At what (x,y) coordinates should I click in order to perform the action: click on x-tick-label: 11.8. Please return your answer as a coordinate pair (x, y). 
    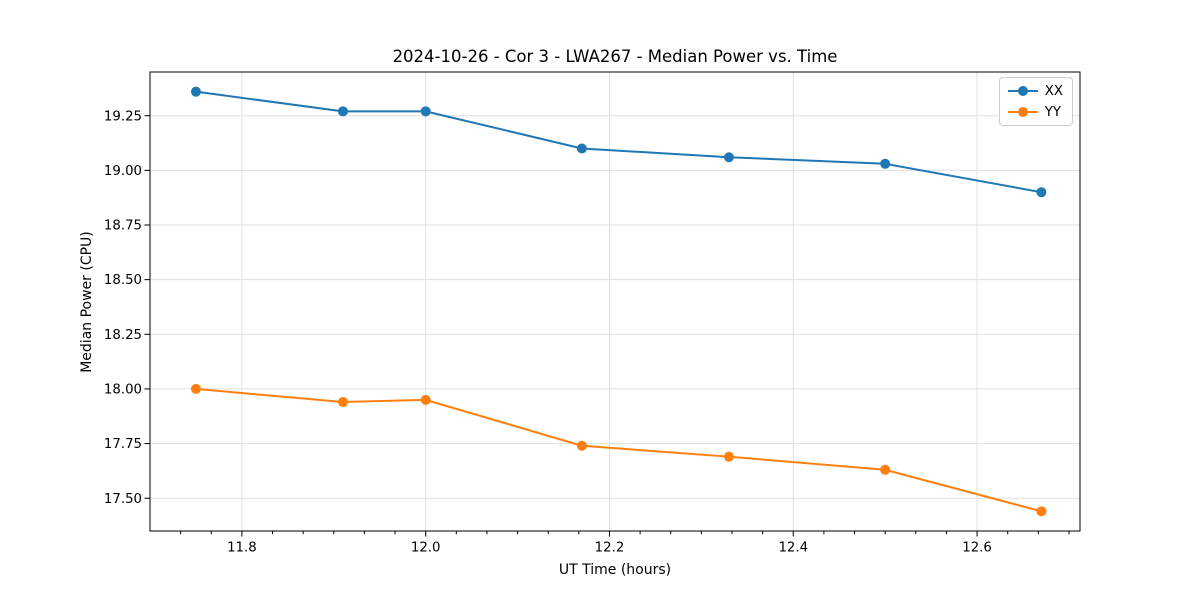
    Looking at the image, I should click on (242, 548).